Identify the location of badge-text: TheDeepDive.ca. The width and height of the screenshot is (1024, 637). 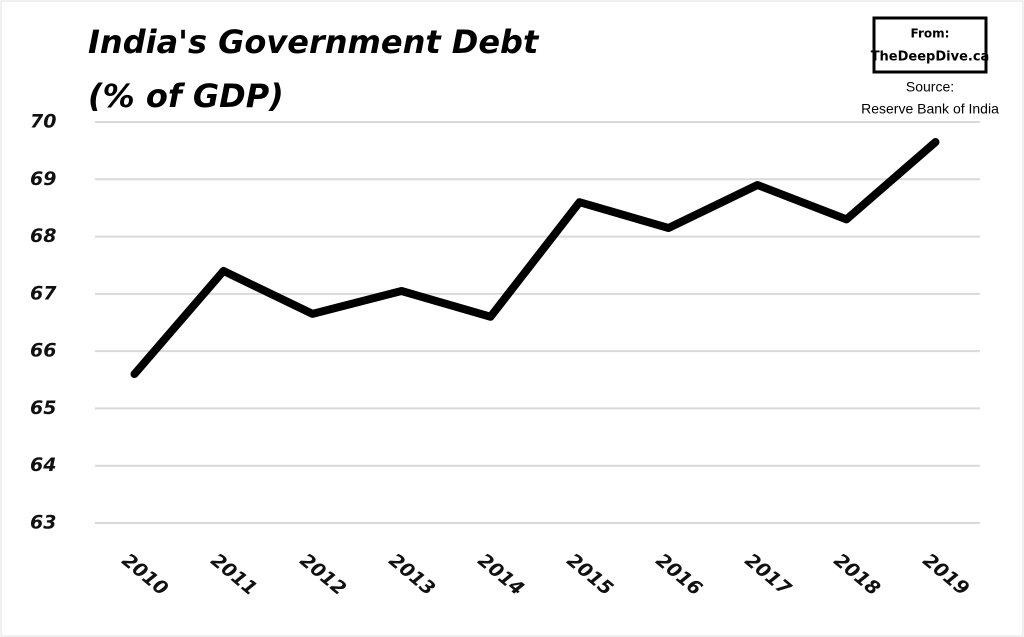
(930, 57).